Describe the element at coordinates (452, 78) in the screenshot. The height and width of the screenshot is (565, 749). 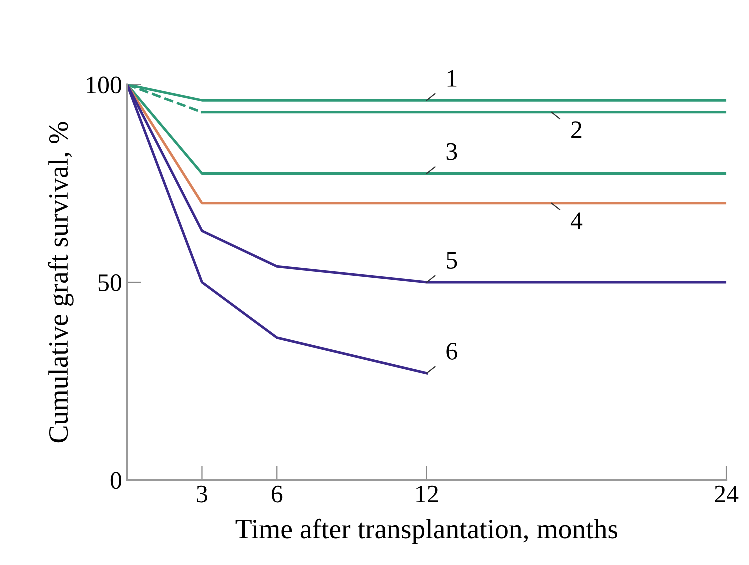
I see `series-label: 1` at that location.